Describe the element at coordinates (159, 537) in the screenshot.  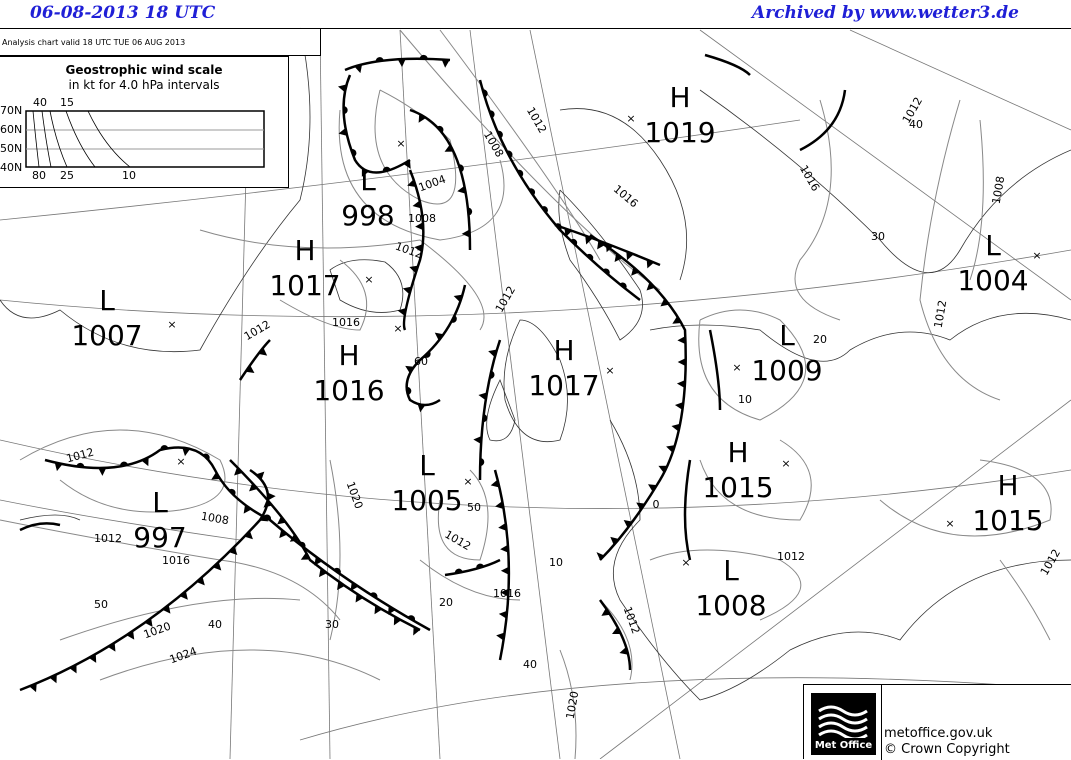
I see `pressure-center-value: 997` at that location.